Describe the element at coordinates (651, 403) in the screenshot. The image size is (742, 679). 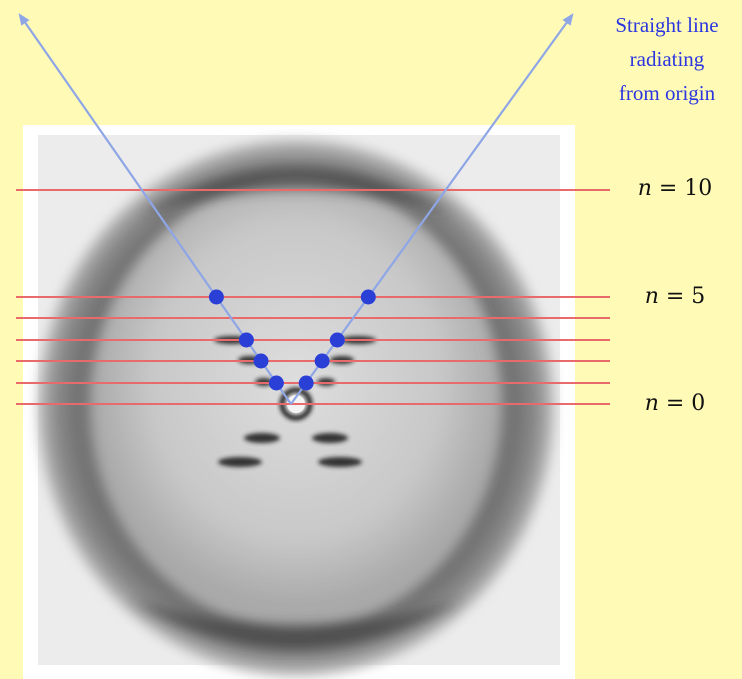
I see `label-n0-var: n` at that location.